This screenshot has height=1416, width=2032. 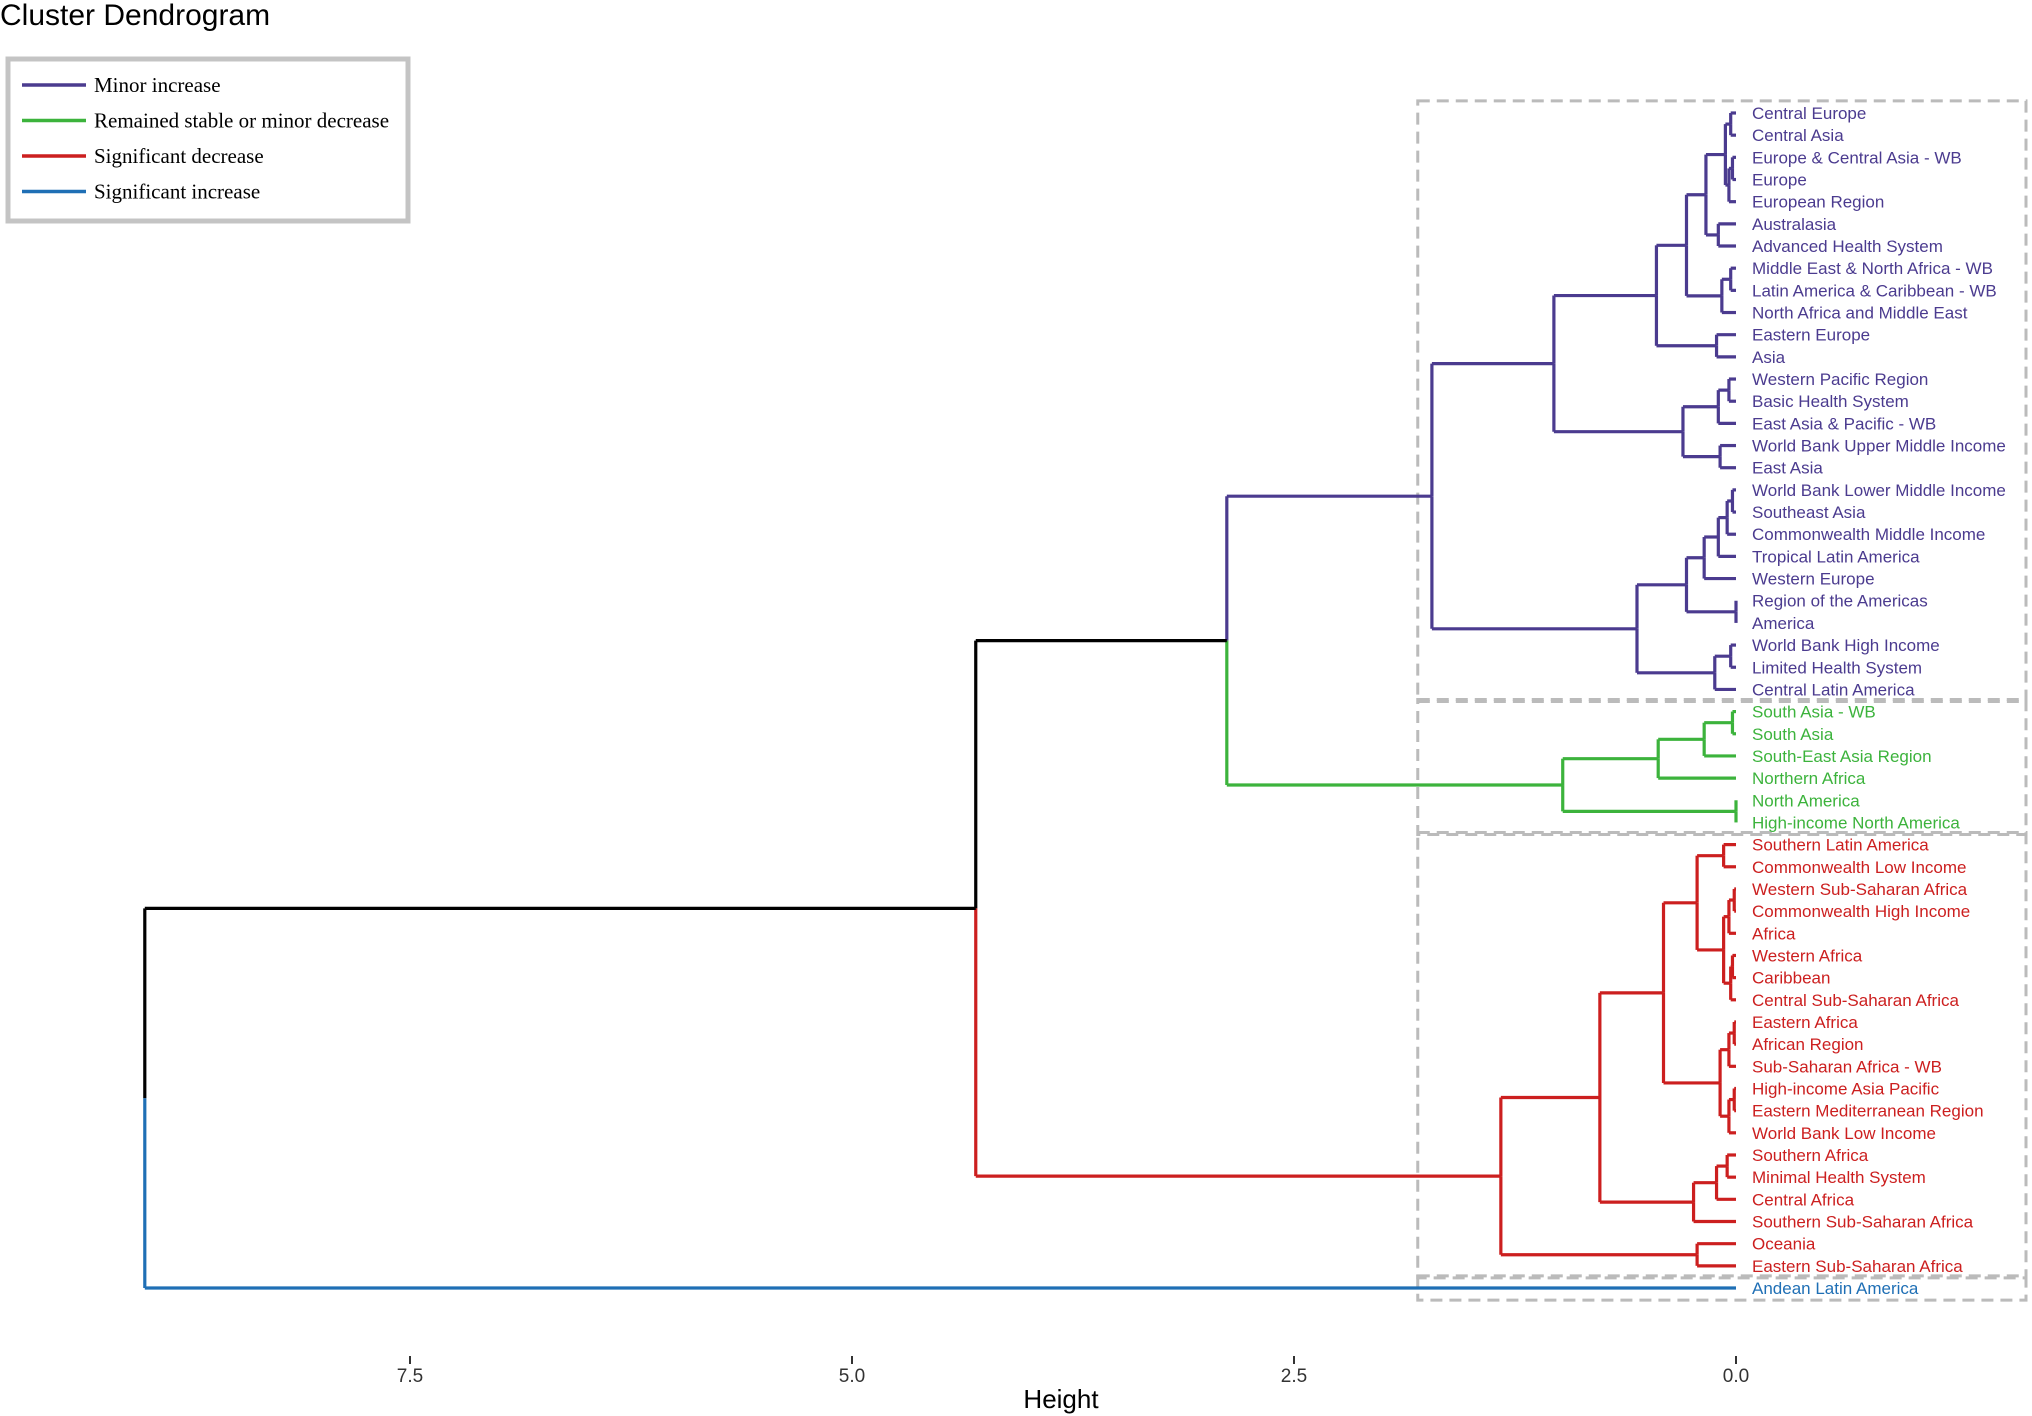 What do you see at coordinates (1836, 556) in the screenshot?
I see `leaf-label: Tropical Latin America` at bounding box center [1836, 556].